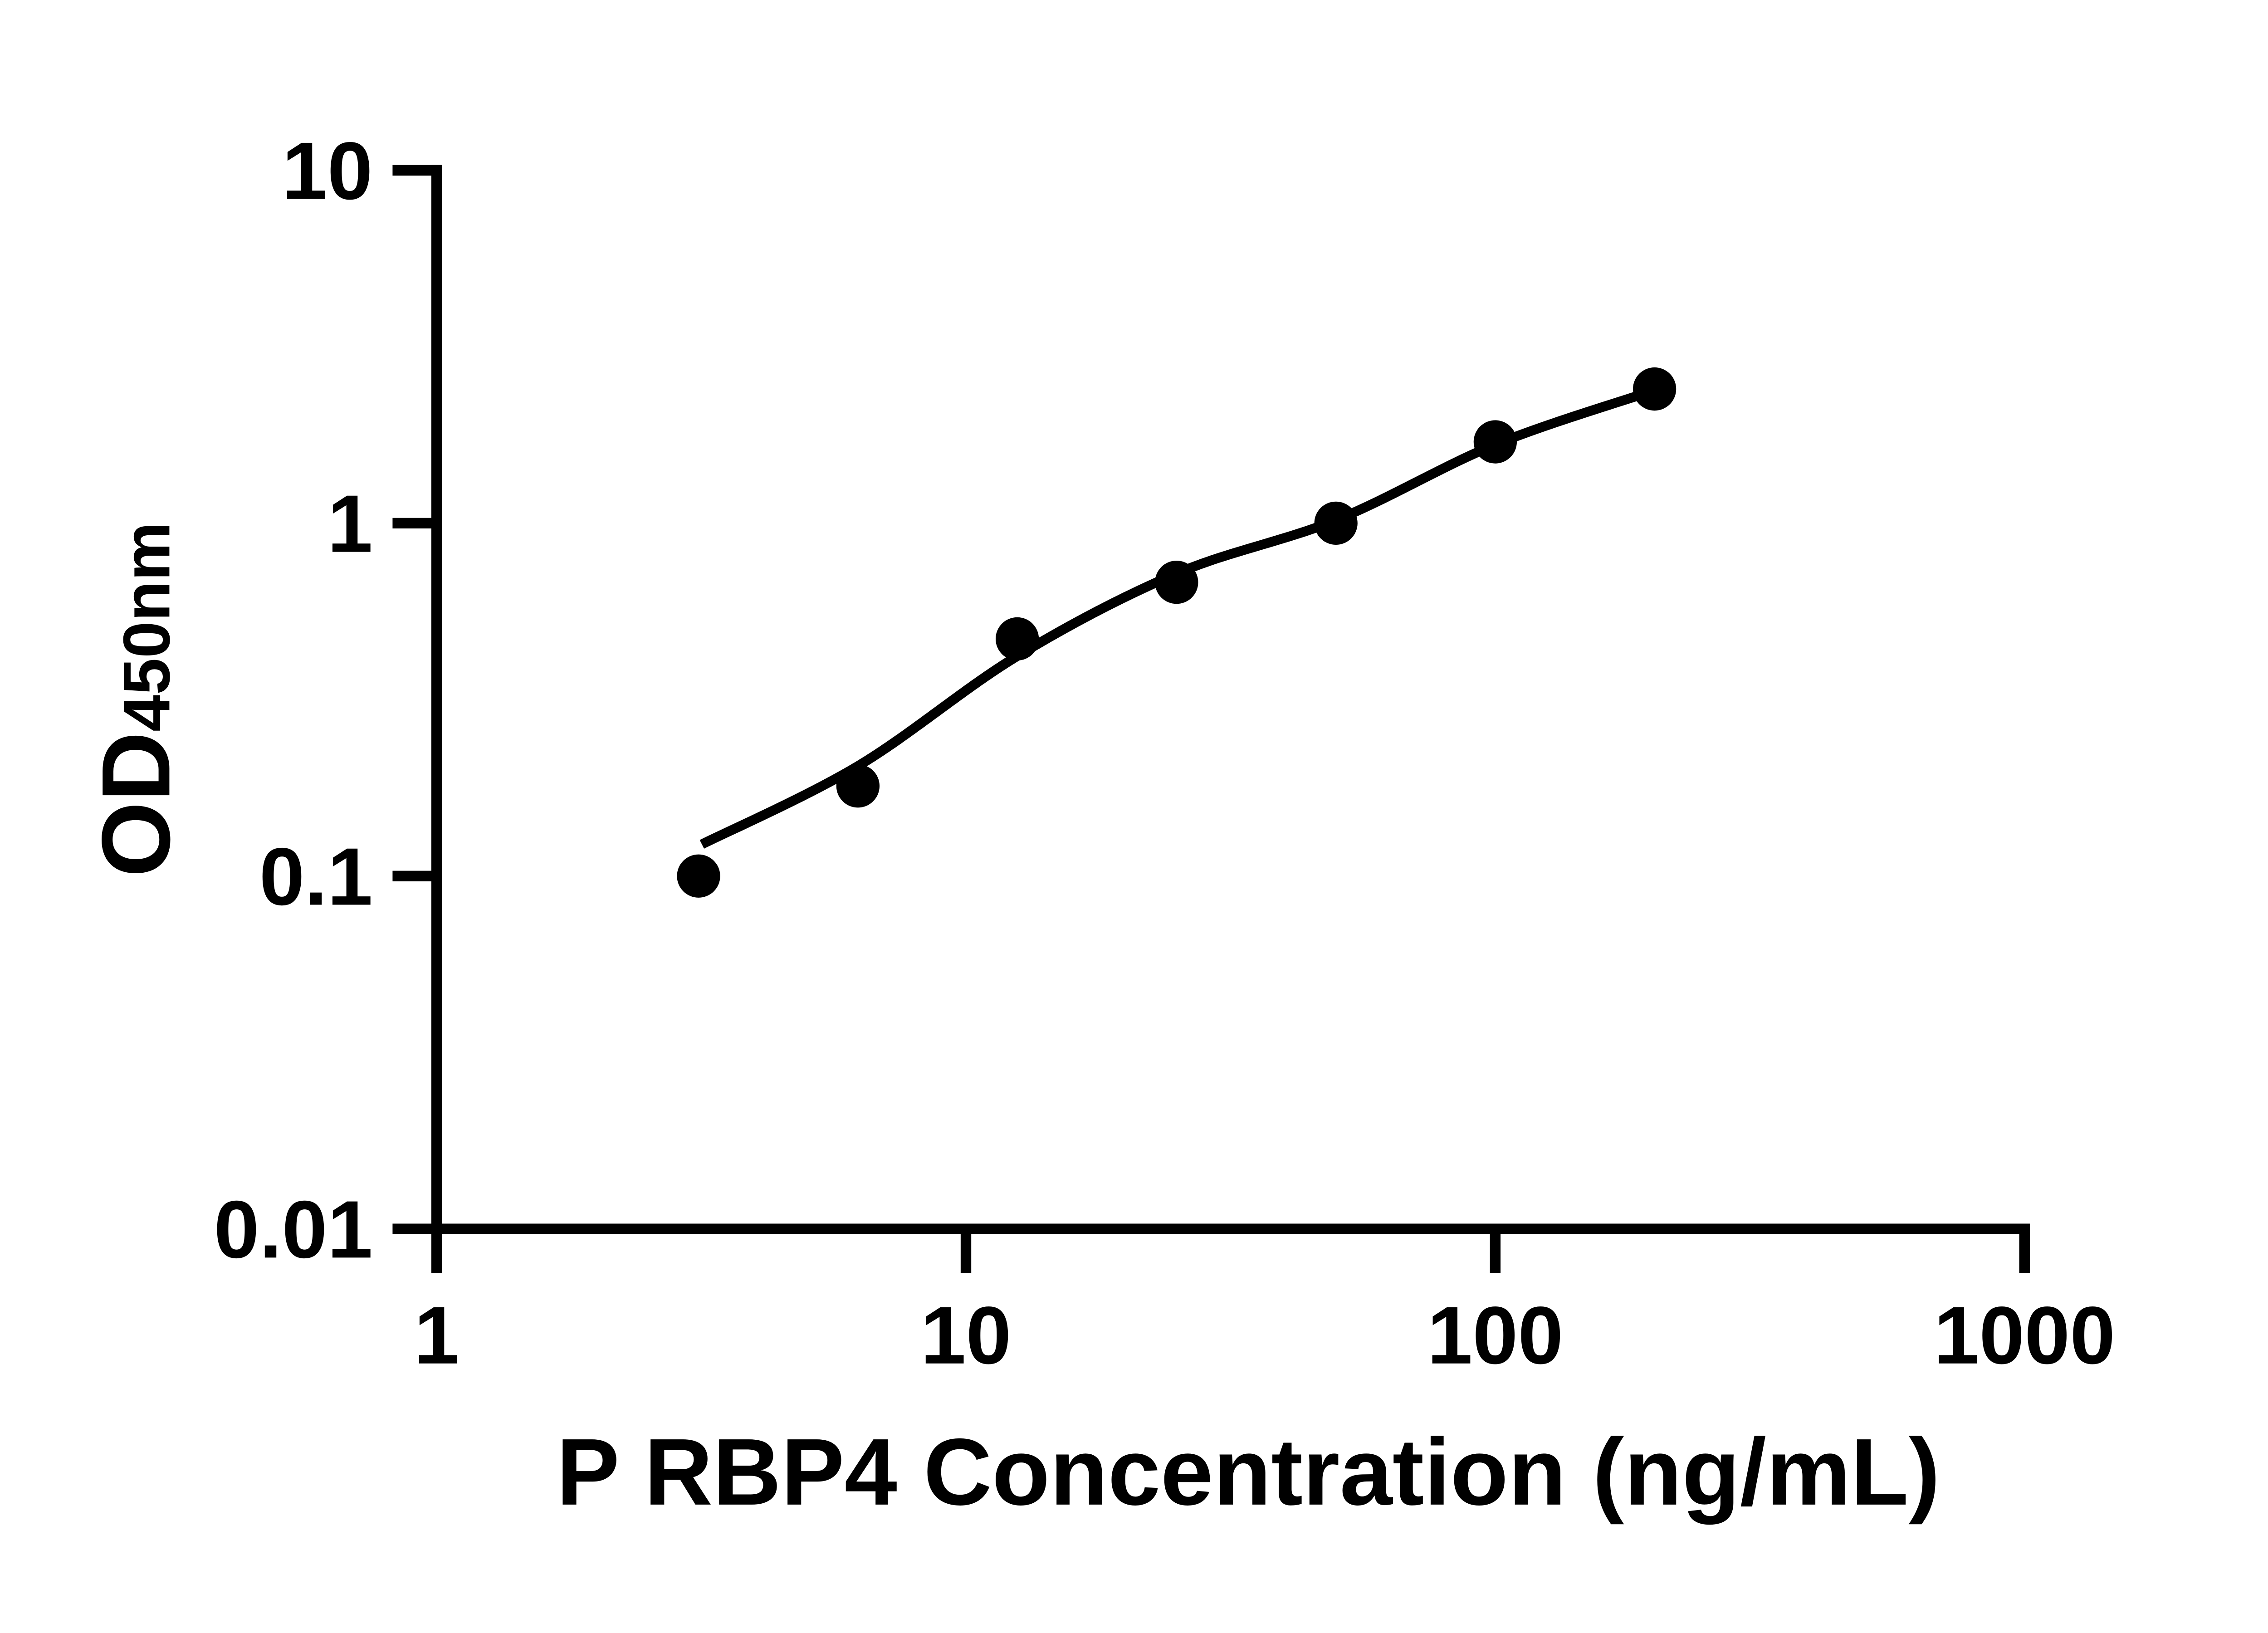 The width and height of the screenshot is (2268, 1633). I want to click on x-ticks, so click(1231, 1251).